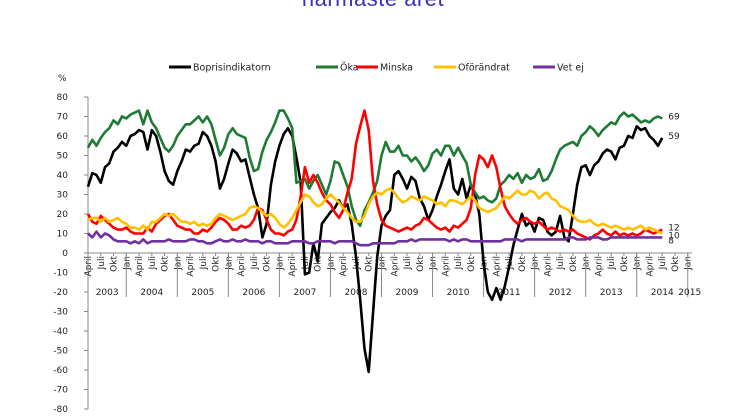 This screenshot has width=746, height=419. What do you see at coordinates (304, 293) in the screenshot?
I see `x-year-label: 2007` at bounding box center [304, 293].